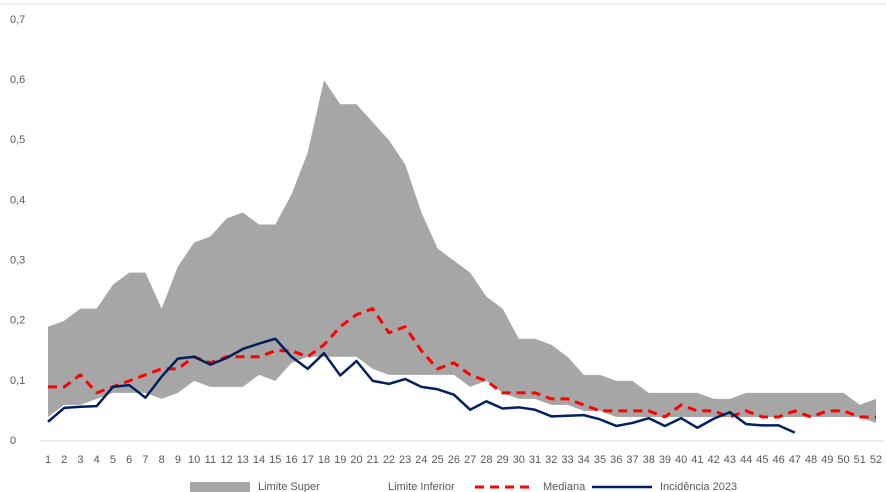 The width and height of the screenshot is (886, 492). Describe the element at coordinates (564, 486) in the screenshot. I see `legend-label: Mediana` at that location.